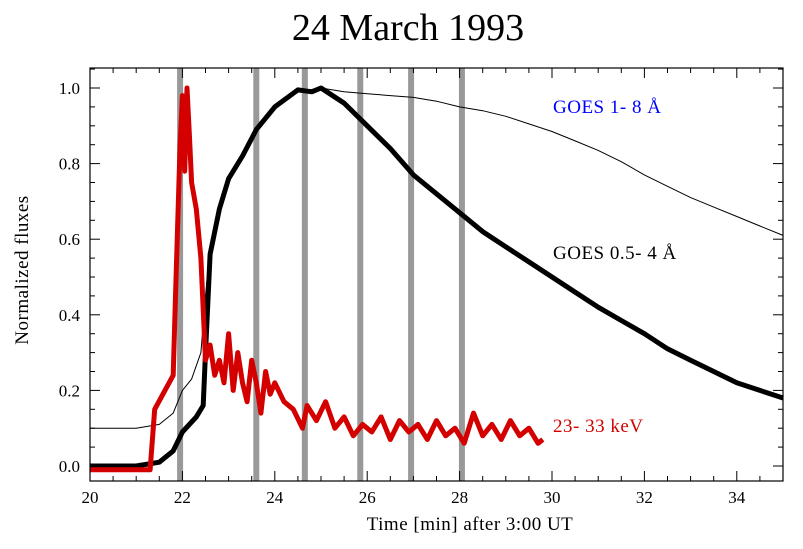 The image size is (803, 549). I want to click on legend-goes-05-4: GOES 0.5- 4 Å, so click(615, 253).